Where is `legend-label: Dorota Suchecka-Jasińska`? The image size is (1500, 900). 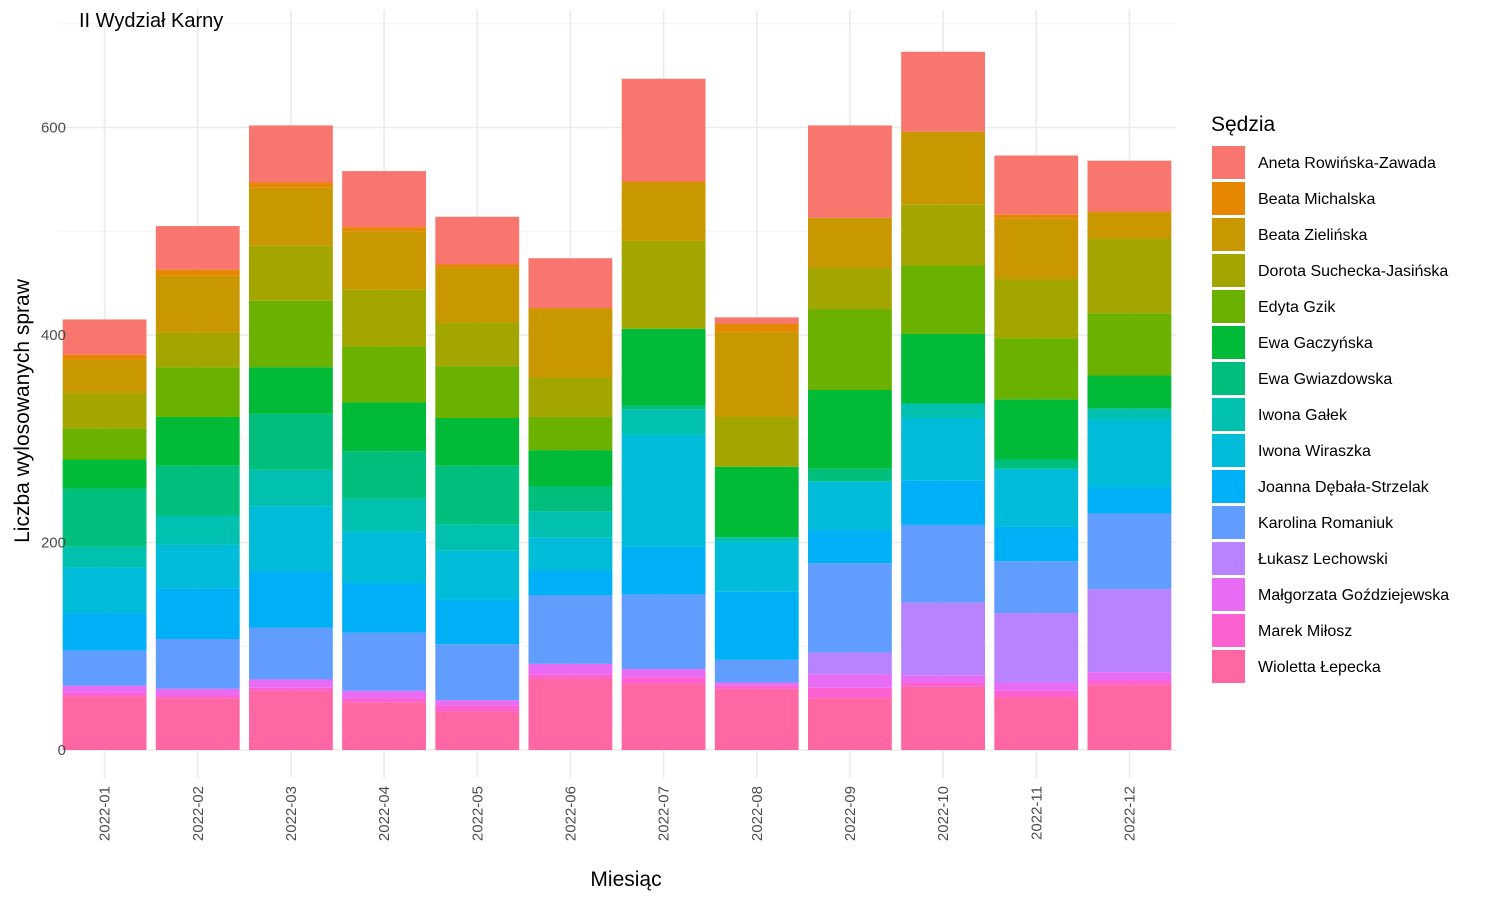
legend-label: Dorota Suchecka-Jasińska is located at coordinates (1353, 271).